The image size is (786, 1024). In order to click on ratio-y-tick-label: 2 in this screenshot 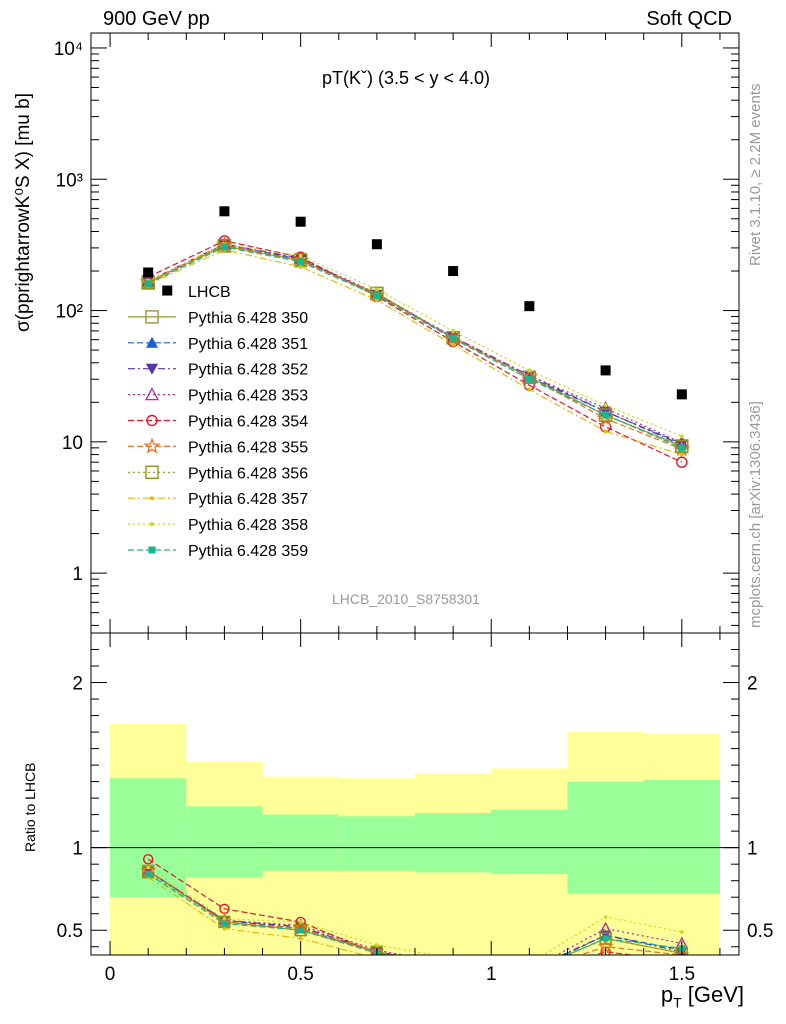, I will do `click(77, 684)`.